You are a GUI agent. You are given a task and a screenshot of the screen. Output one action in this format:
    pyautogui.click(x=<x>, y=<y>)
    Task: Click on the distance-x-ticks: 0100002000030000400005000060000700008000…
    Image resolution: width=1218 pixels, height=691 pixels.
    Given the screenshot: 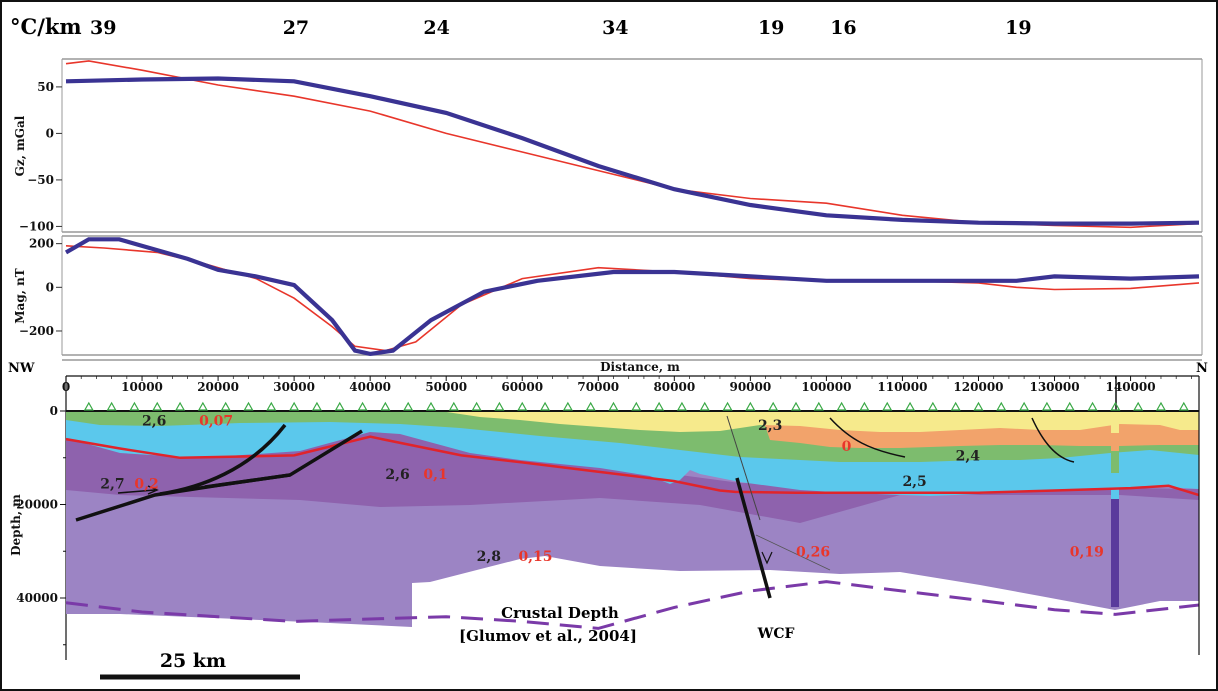 What is the action you would take?
    pyautogui.click(x=630, y=384)
    